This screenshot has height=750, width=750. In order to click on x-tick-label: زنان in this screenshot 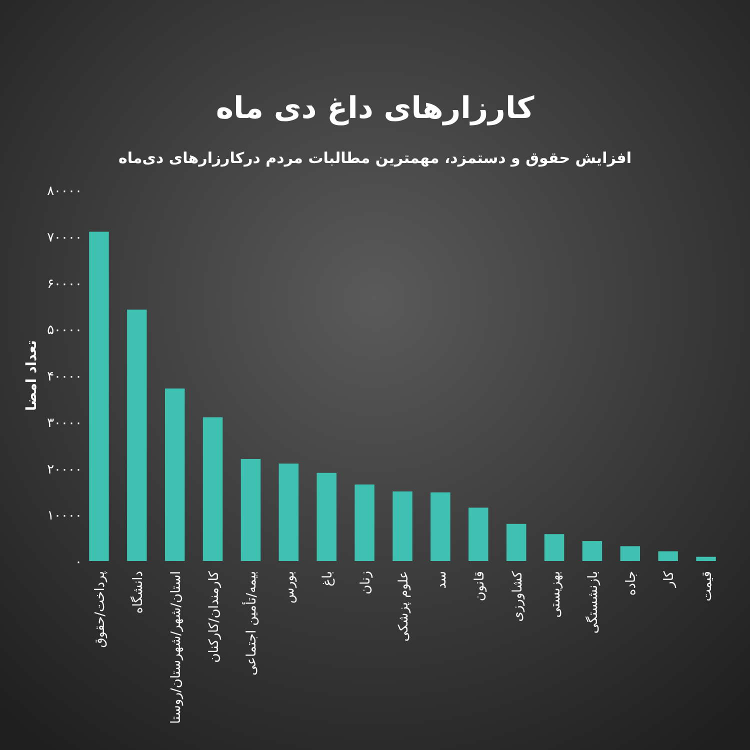, I will do `click(366, 582)`.